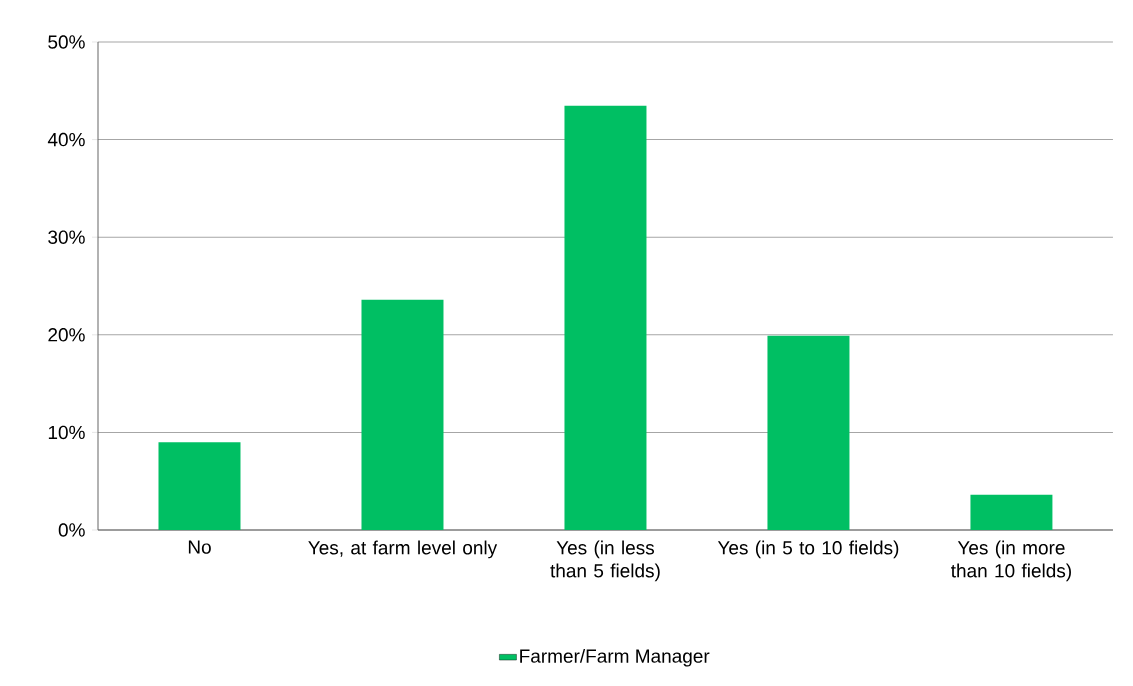  Describe the element at coordinates (615, 657) in the screenshot. I see `legend-label: Farmer/Farm Manager` at that location.